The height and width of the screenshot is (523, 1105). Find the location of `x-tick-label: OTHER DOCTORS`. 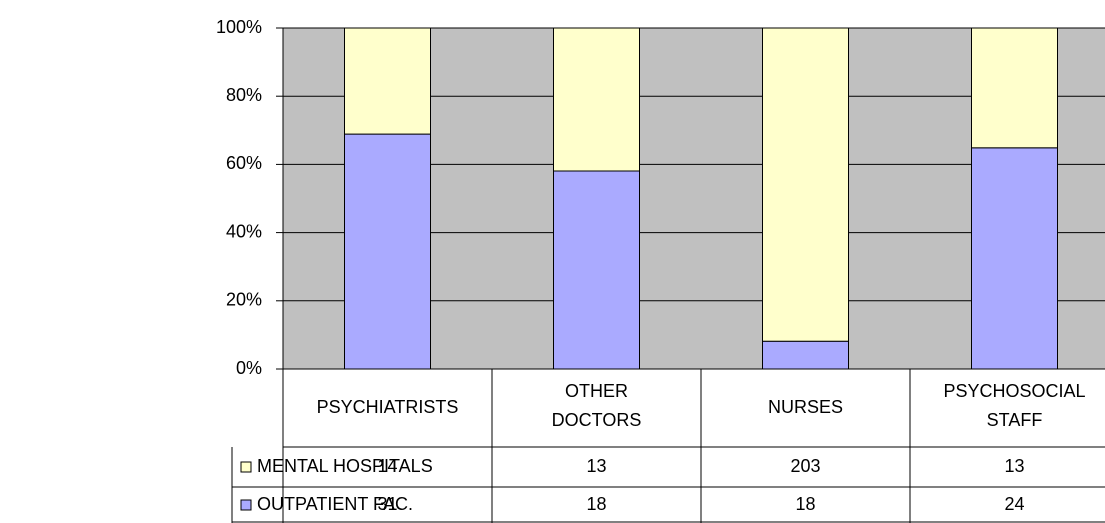

x-tick-label: OTHER DOCTORS is located at coordinates (597, 405).